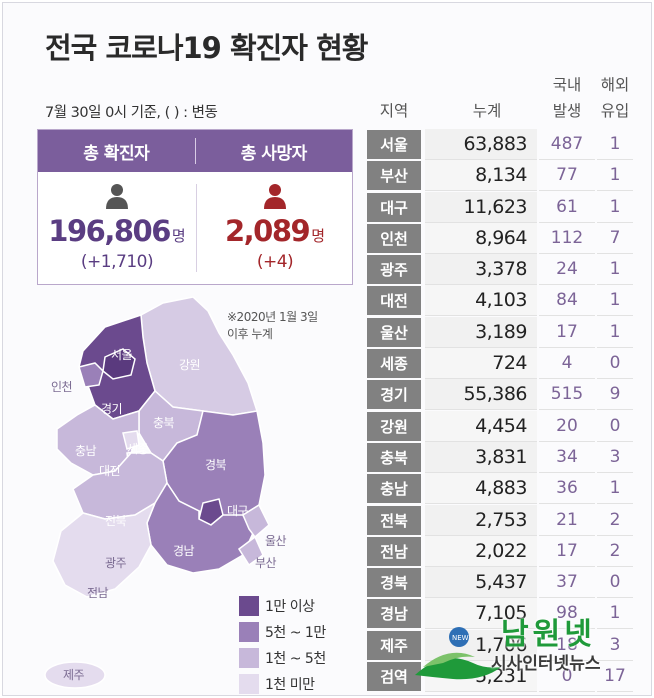 The height and width of the screenshot is (698, 654). What do you see at coordinates (481, 645) in the screenshot?
I see `cell-total: 1,706` at bounding box center [481, 645].